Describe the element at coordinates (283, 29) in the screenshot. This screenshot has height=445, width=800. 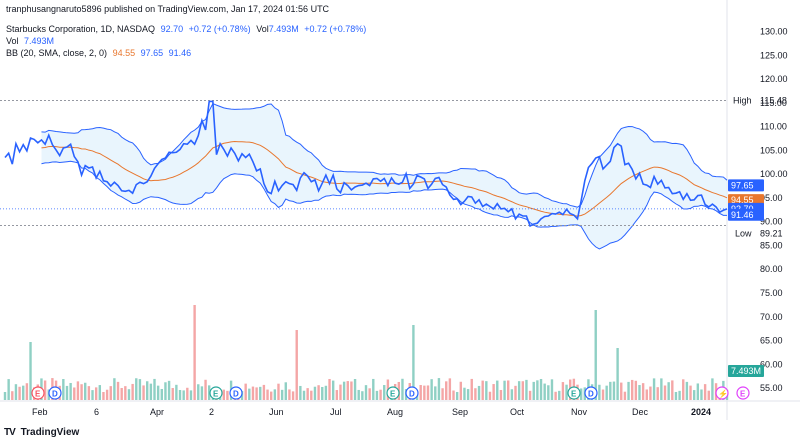
I see `vol-inline-value: 7.493M` at that location.